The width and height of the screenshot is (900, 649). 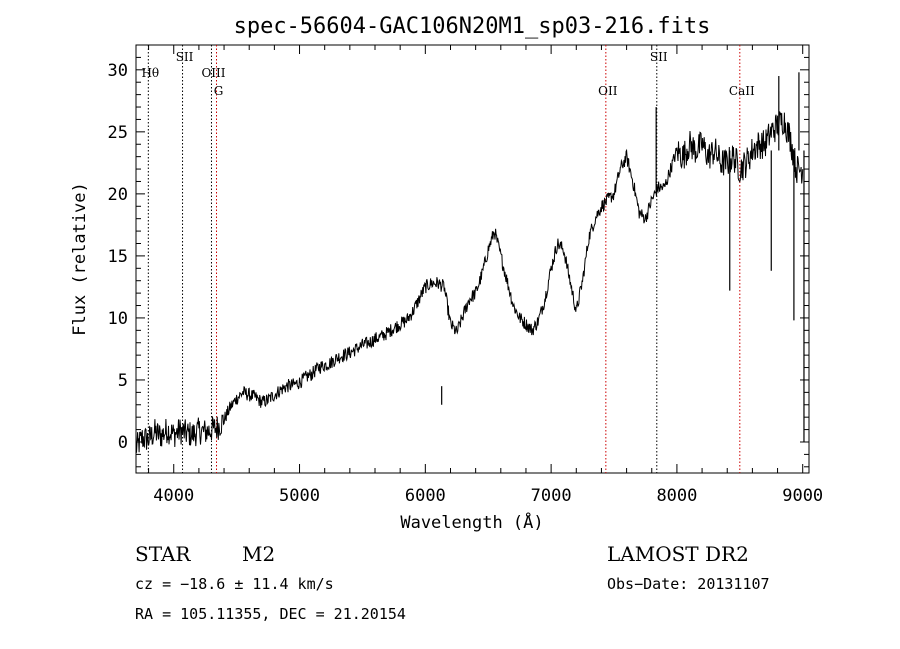 What do you see at coordinates (219, 91) in the screenshot?
I see `line-marker-label: G` at bounding box center [219, 91].